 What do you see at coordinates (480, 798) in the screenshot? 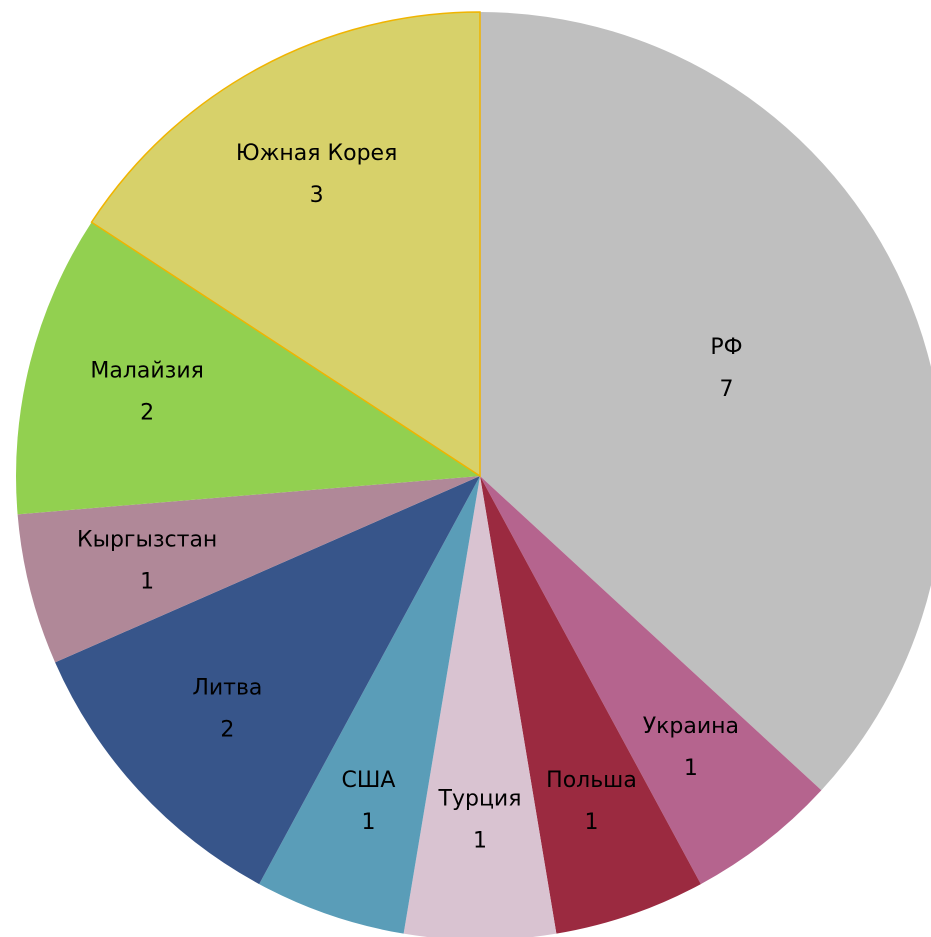
I see `slice-label: Турция` at bounding box center [480, 798].